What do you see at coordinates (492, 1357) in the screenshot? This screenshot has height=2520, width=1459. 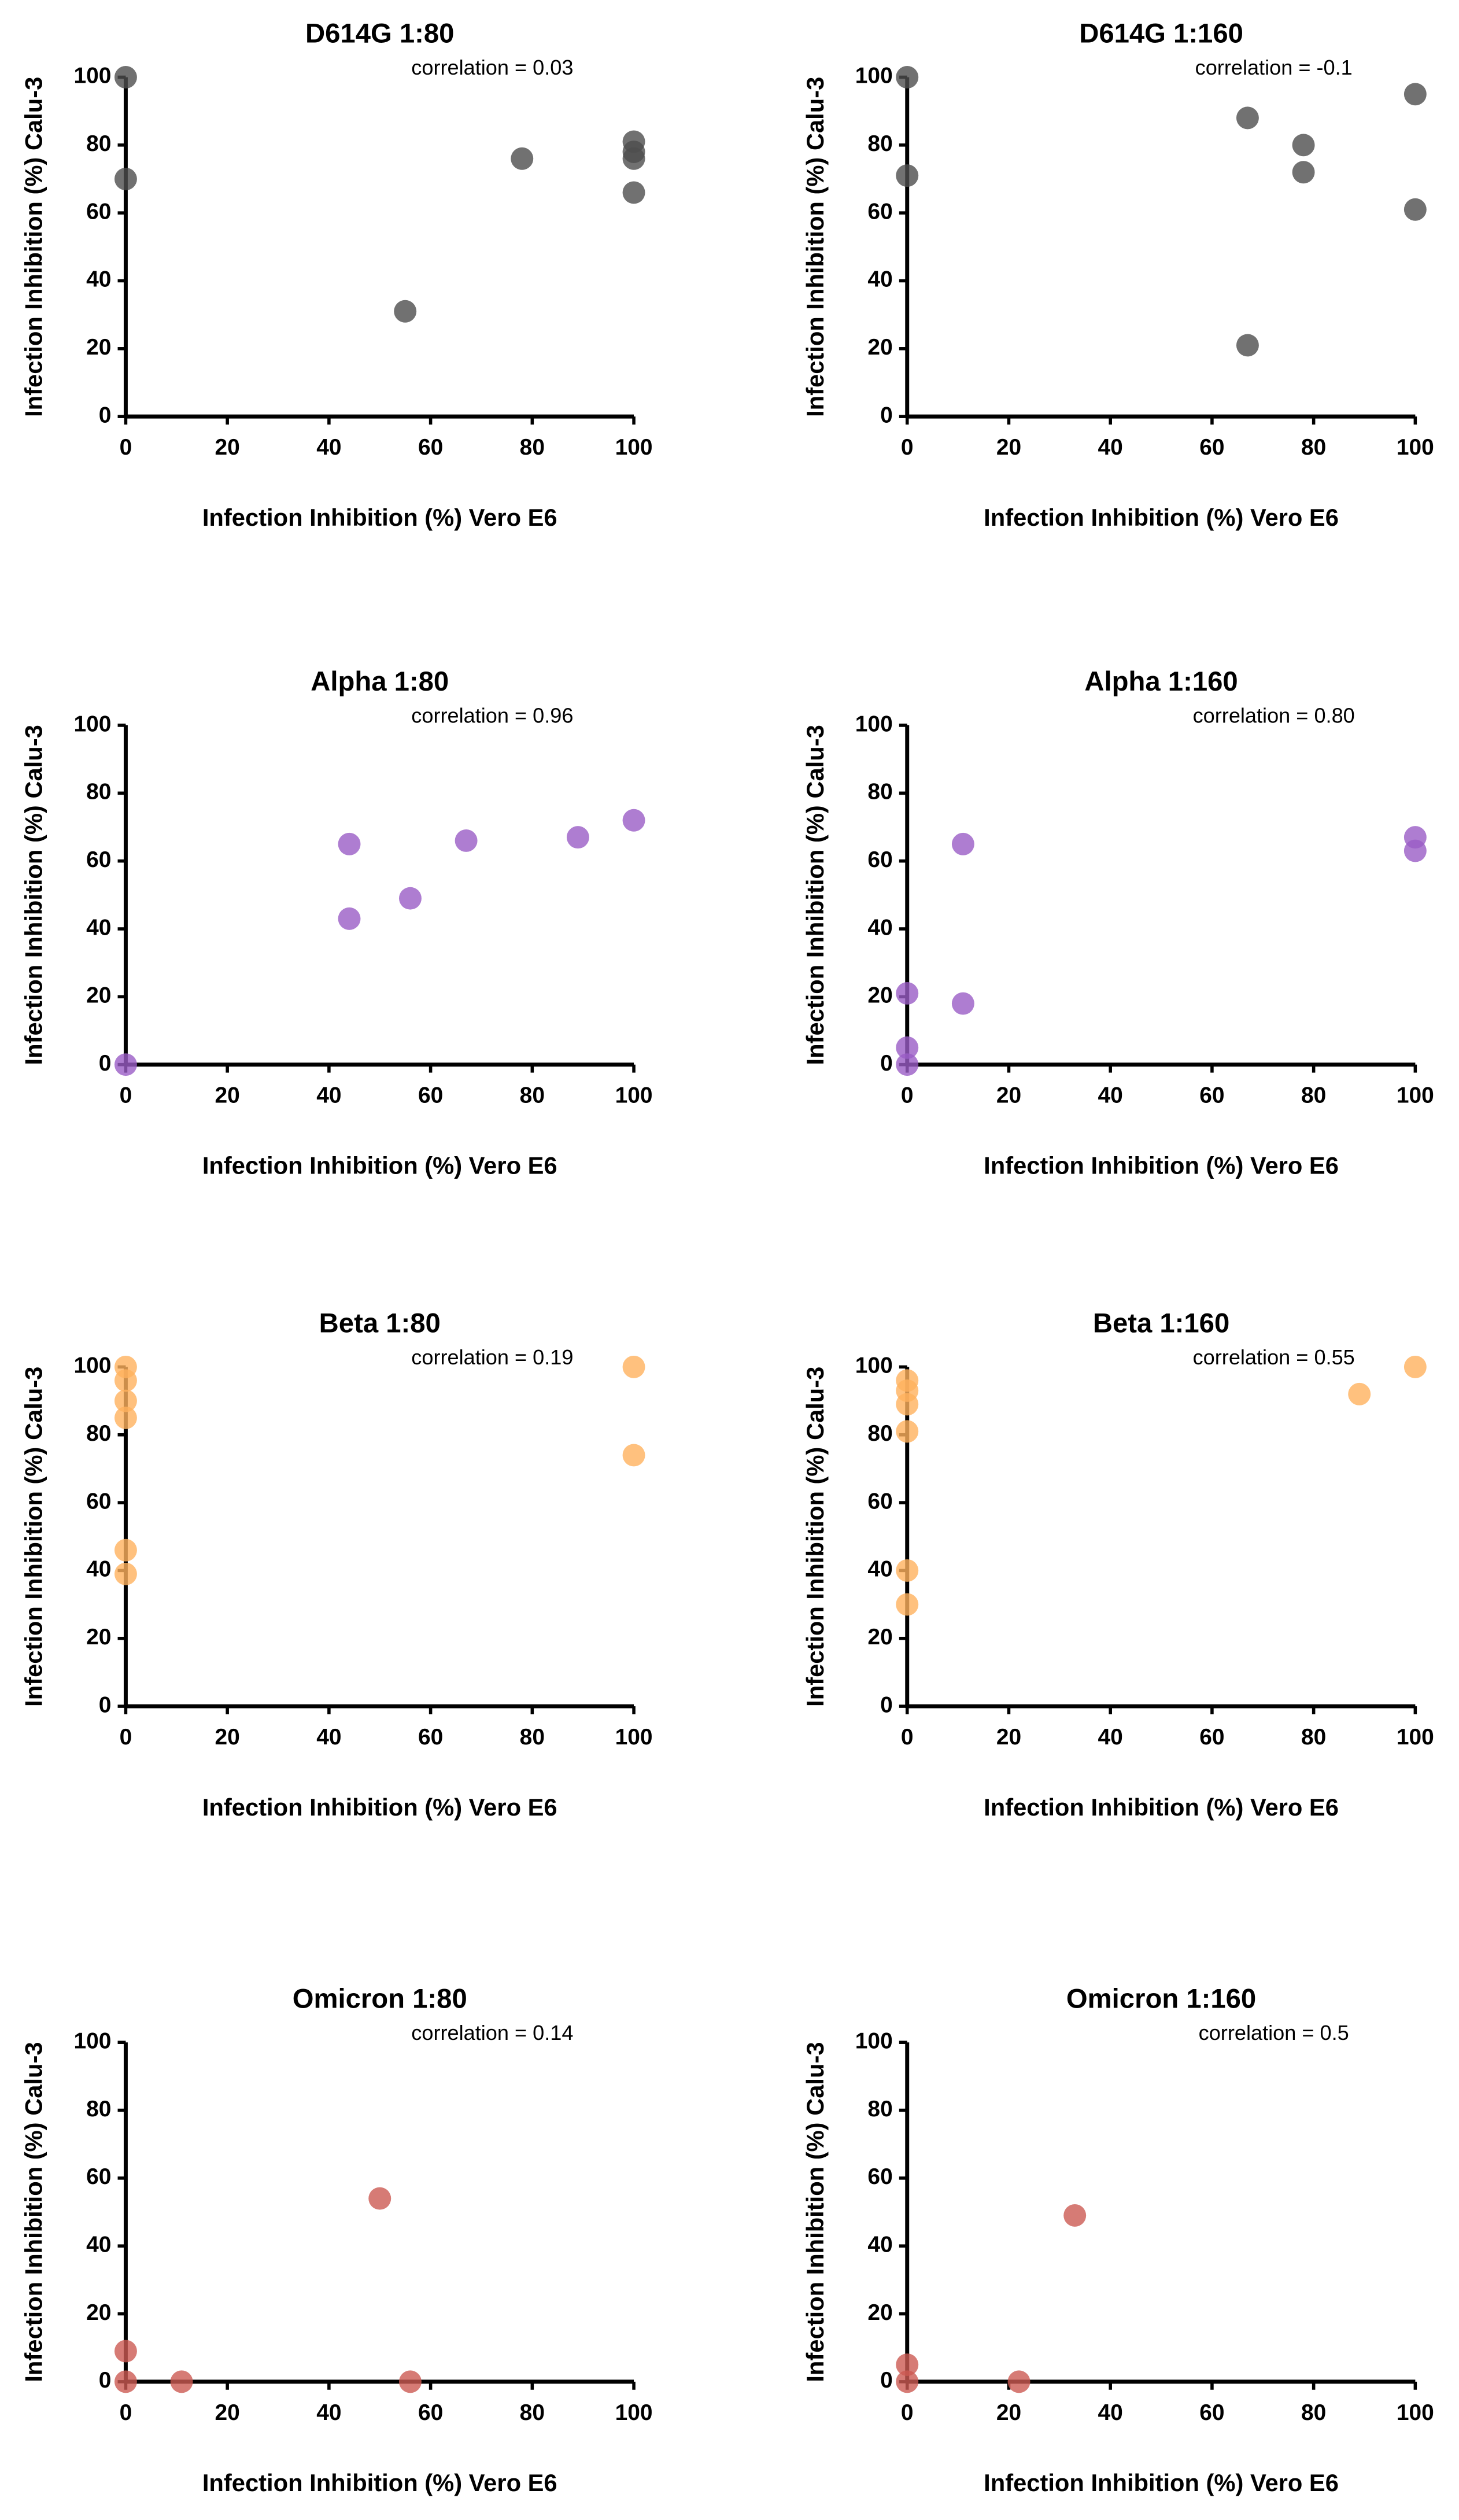 I see `annotation: correlation = 0.19` at bounding box center [492, 1357].